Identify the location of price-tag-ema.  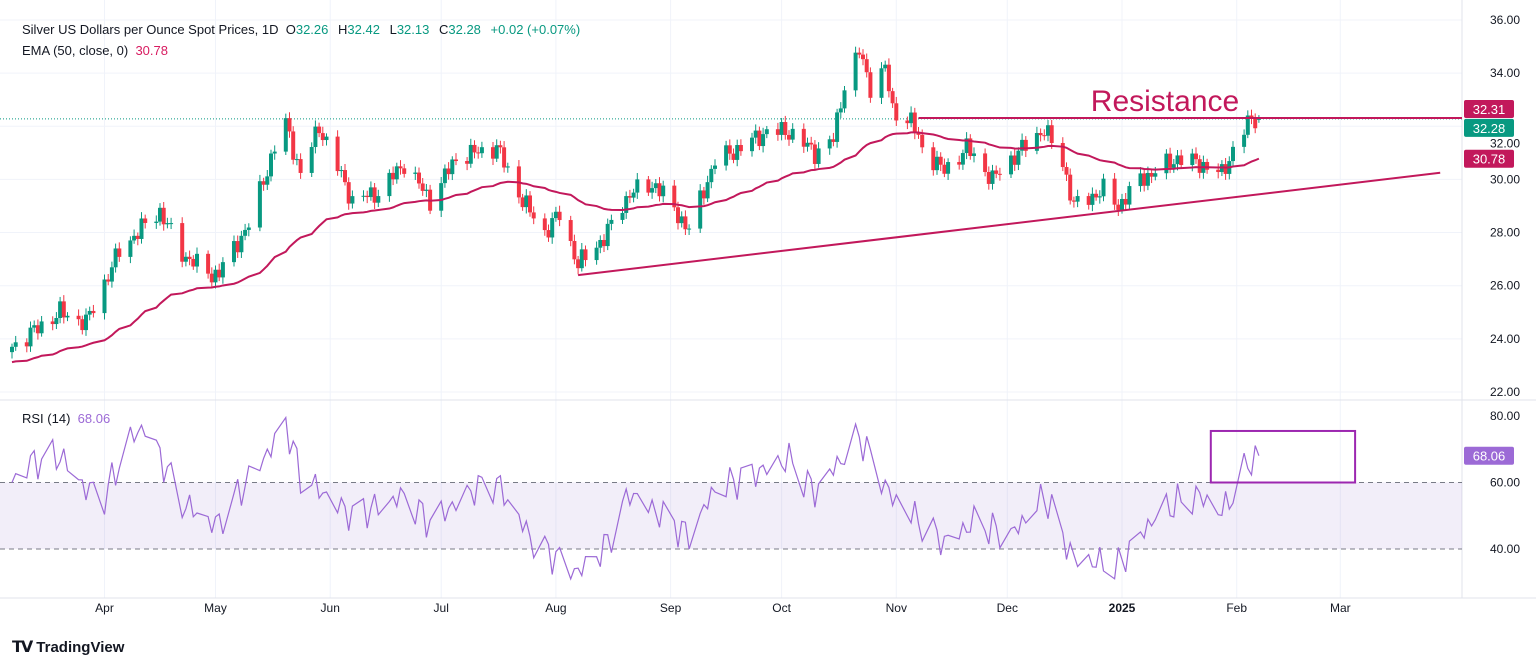
(1489, 158).